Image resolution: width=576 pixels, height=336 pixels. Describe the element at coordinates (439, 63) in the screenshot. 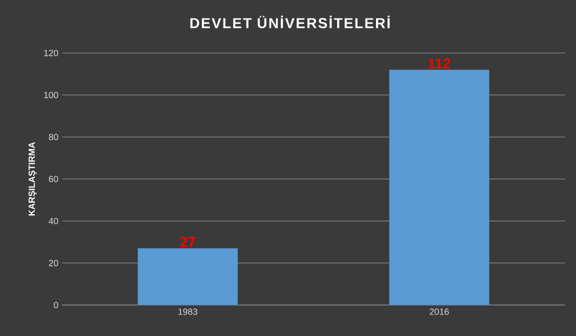

I see `data-label: 112` at that location.